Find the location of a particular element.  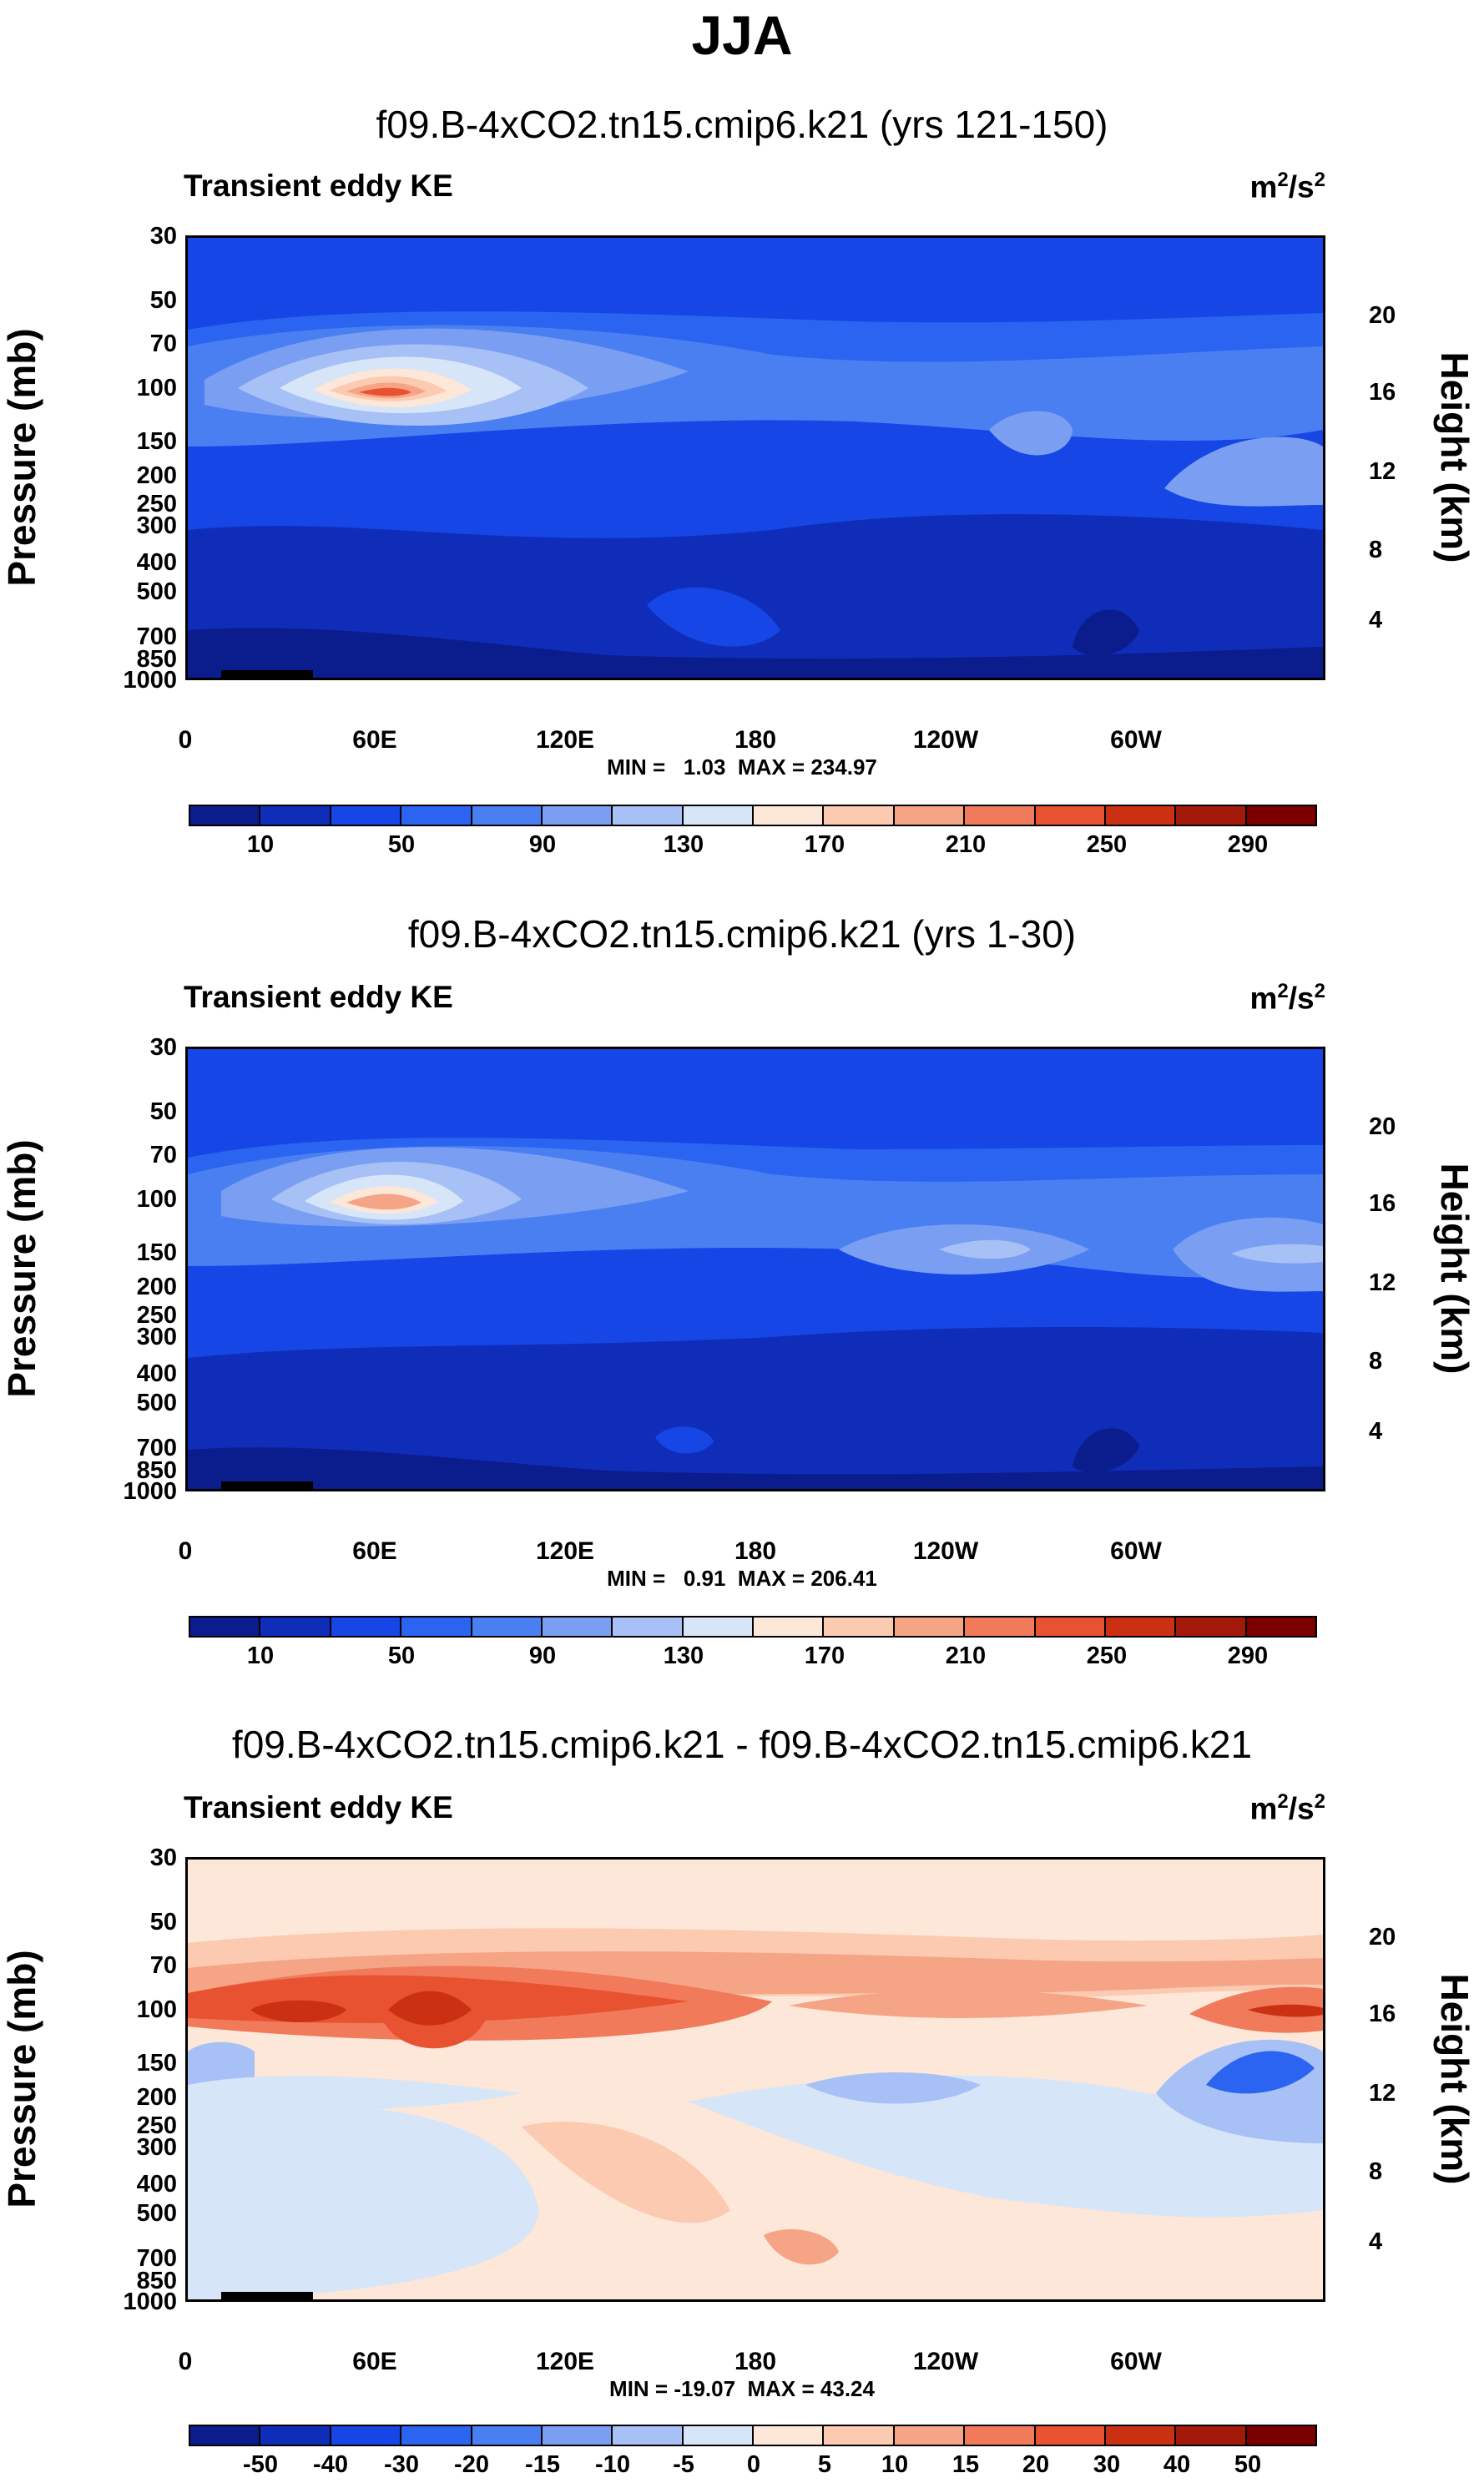

panel-3-xtick: 60E is located at coordinates (374, 2361).